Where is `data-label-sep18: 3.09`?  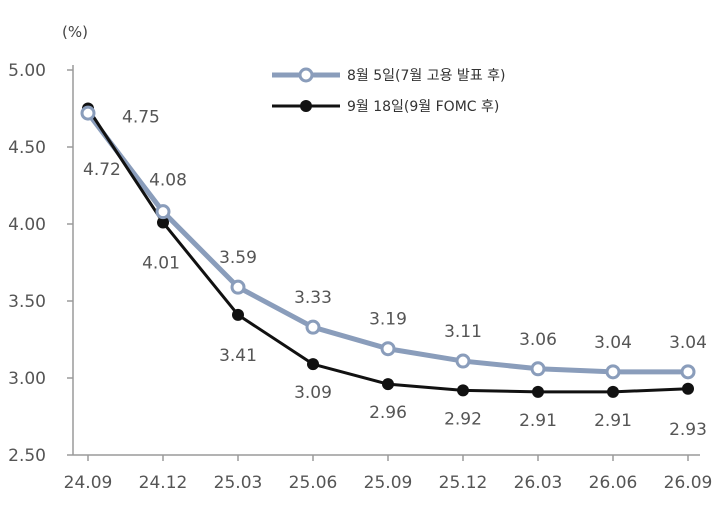
data-label-sep18: 3.09 is located at coordinates (313, 393).